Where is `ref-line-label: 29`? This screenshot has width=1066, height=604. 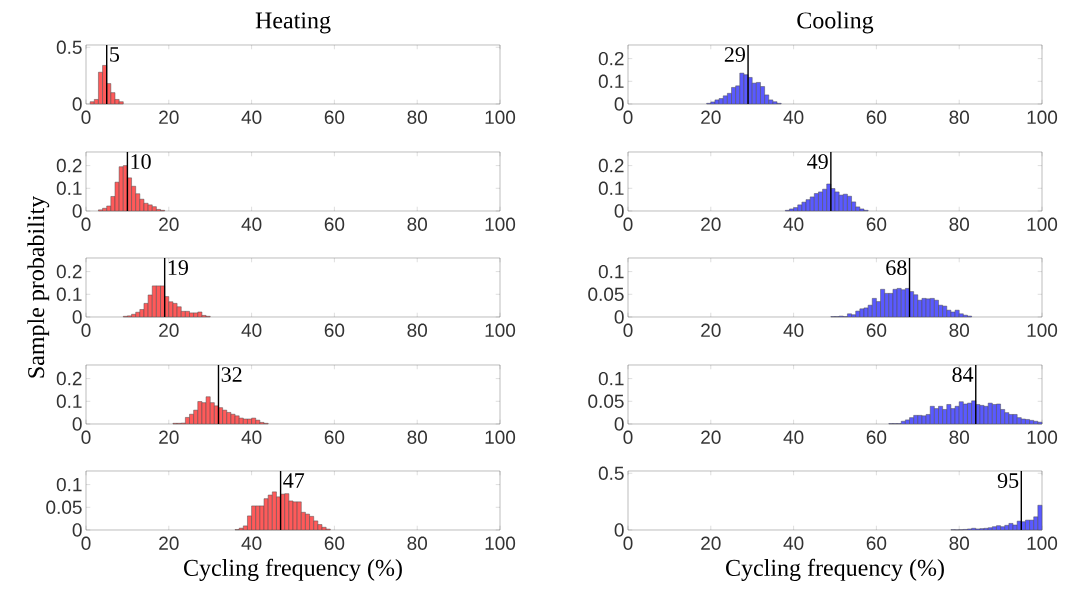 ref-line-label: 29 is located at coordinates (734, 54).